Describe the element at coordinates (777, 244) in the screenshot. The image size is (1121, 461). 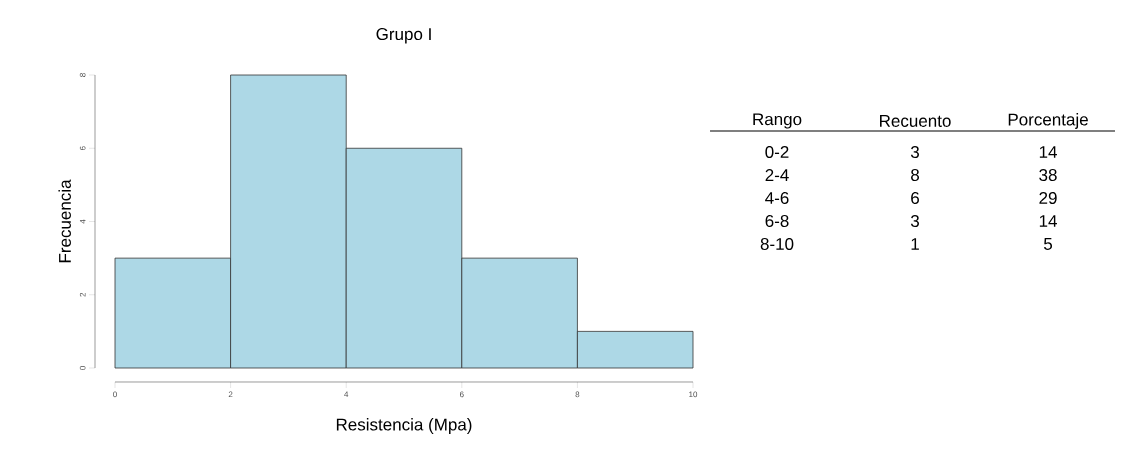
I see `text: 8-10` at that location.